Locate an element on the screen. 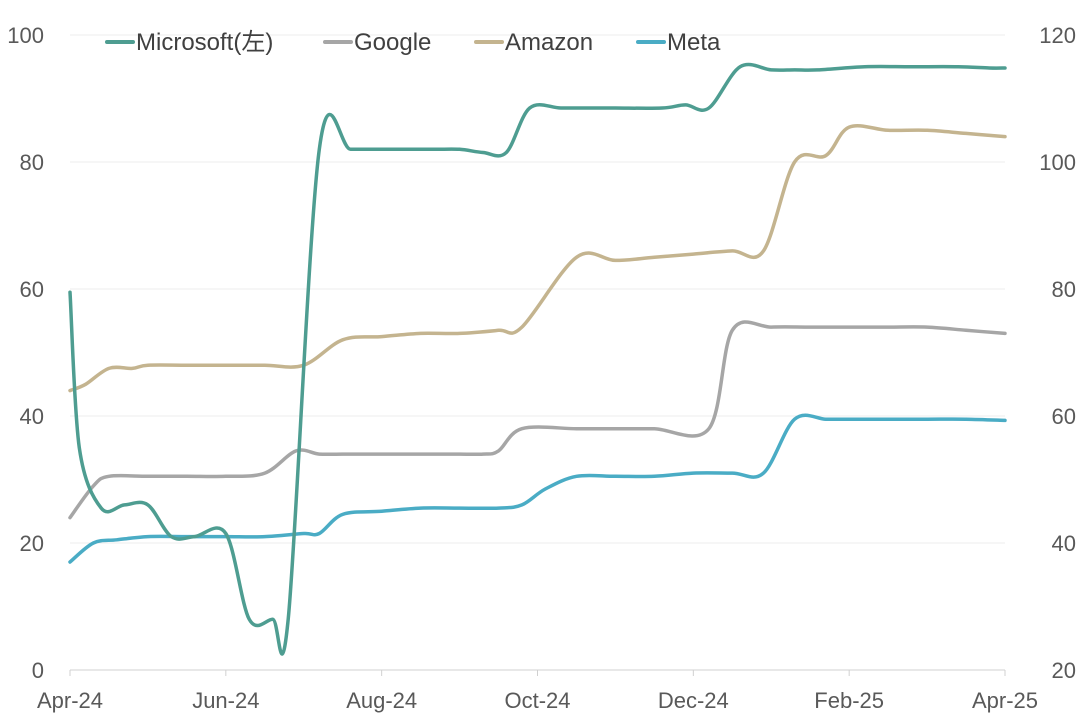 Image resolution: width=1077 pixels, height=718 pixels. y-right-tick-label: 40 is located at coordinates (1064, 543).